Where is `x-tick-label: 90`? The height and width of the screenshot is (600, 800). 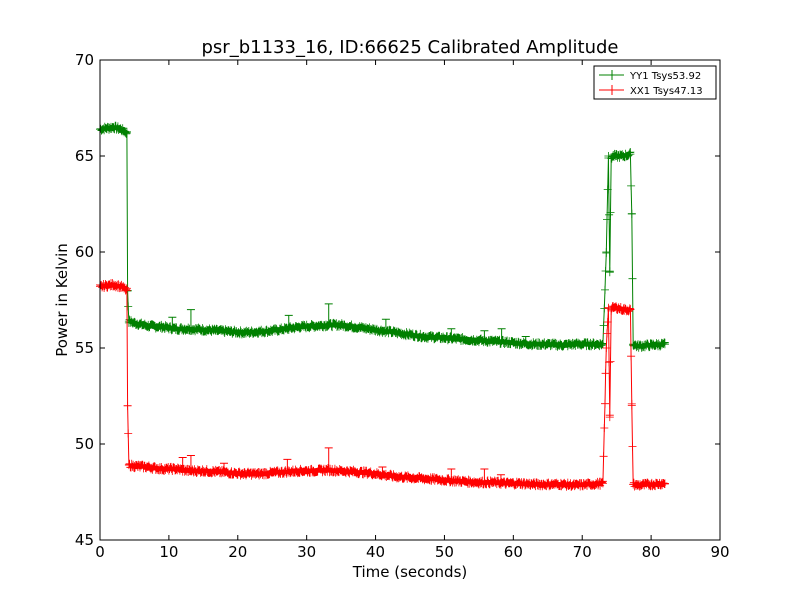
x-tick-label: 90 is located at coordinates (719, 552).